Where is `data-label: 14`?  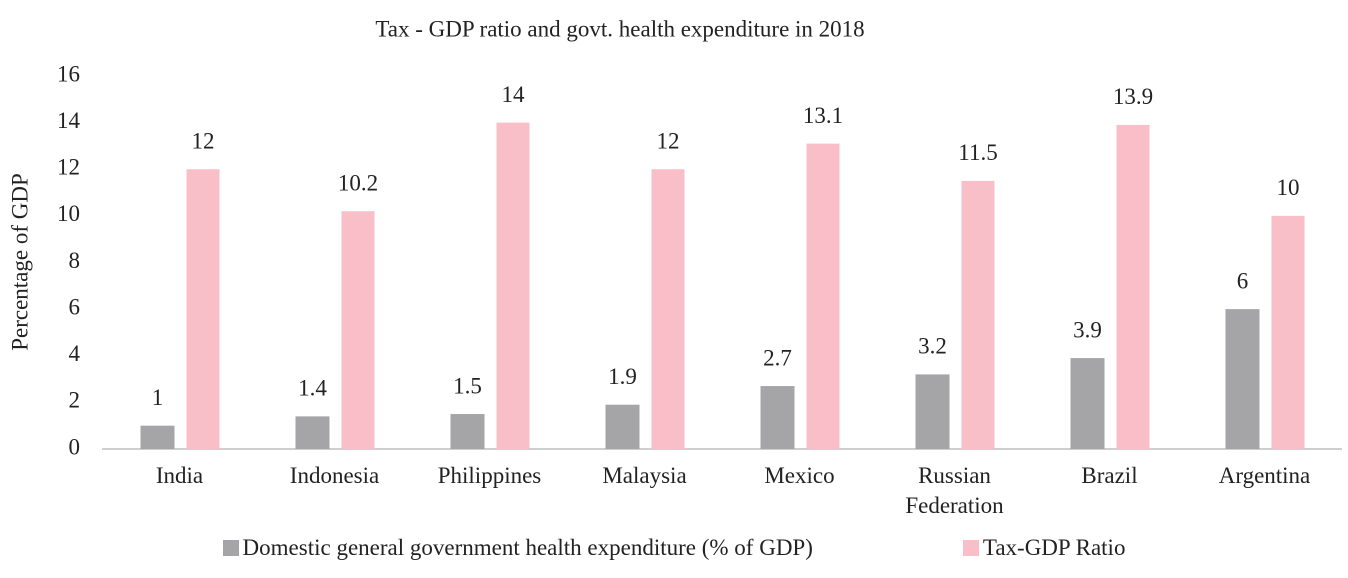
data-label: 14 is located at coordinates (514, 94).